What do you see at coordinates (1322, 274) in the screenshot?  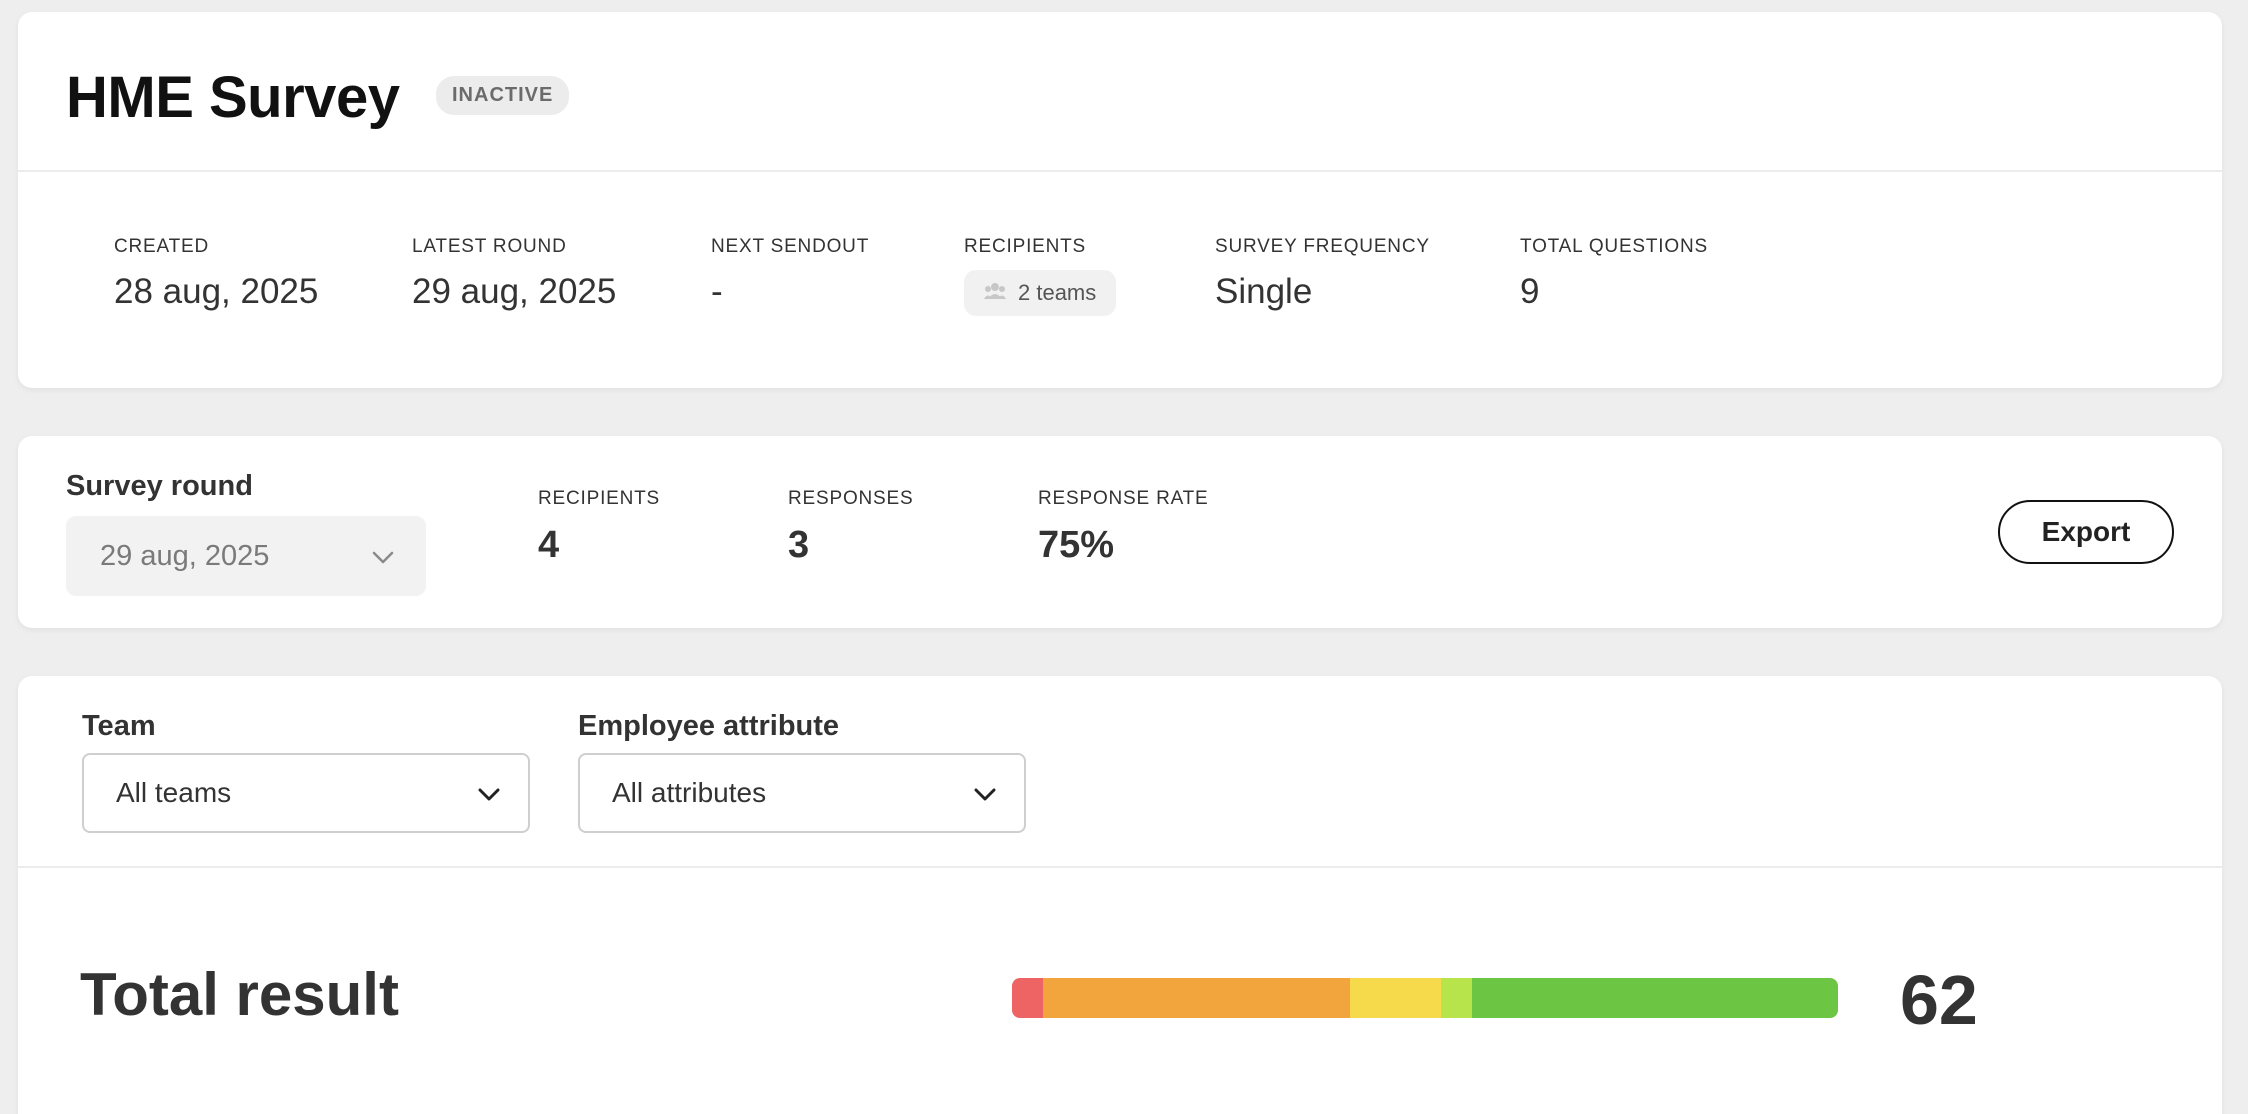 I see `meta-survey-frequency: SURVEY FREQUENCY Single` at bounding box center [1322, 274].